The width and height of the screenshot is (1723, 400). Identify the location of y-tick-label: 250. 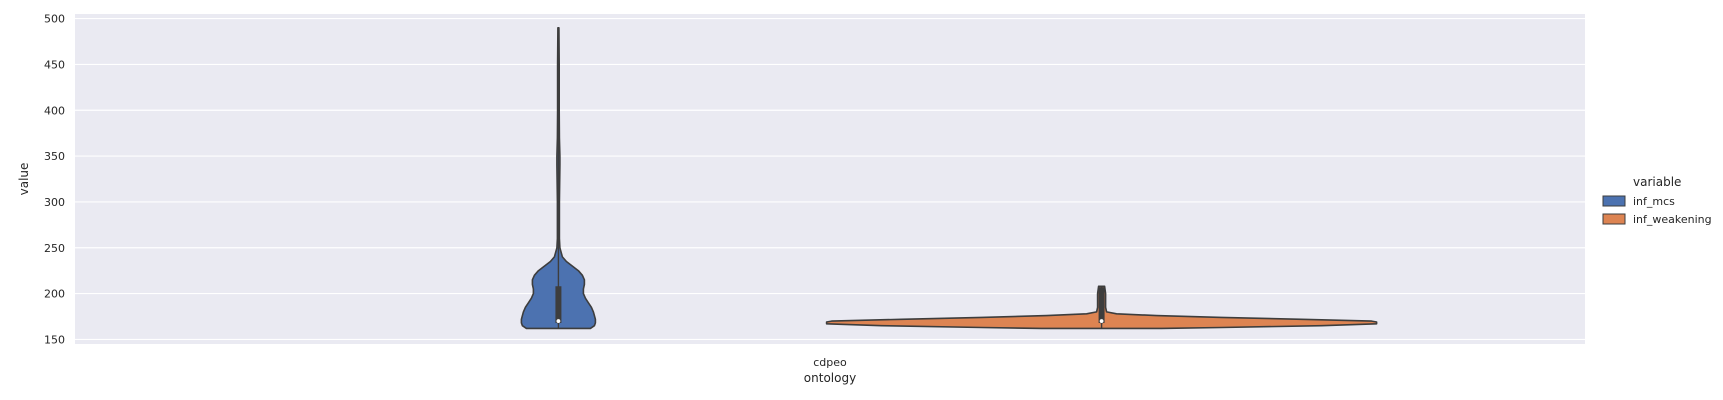
(54, 248).